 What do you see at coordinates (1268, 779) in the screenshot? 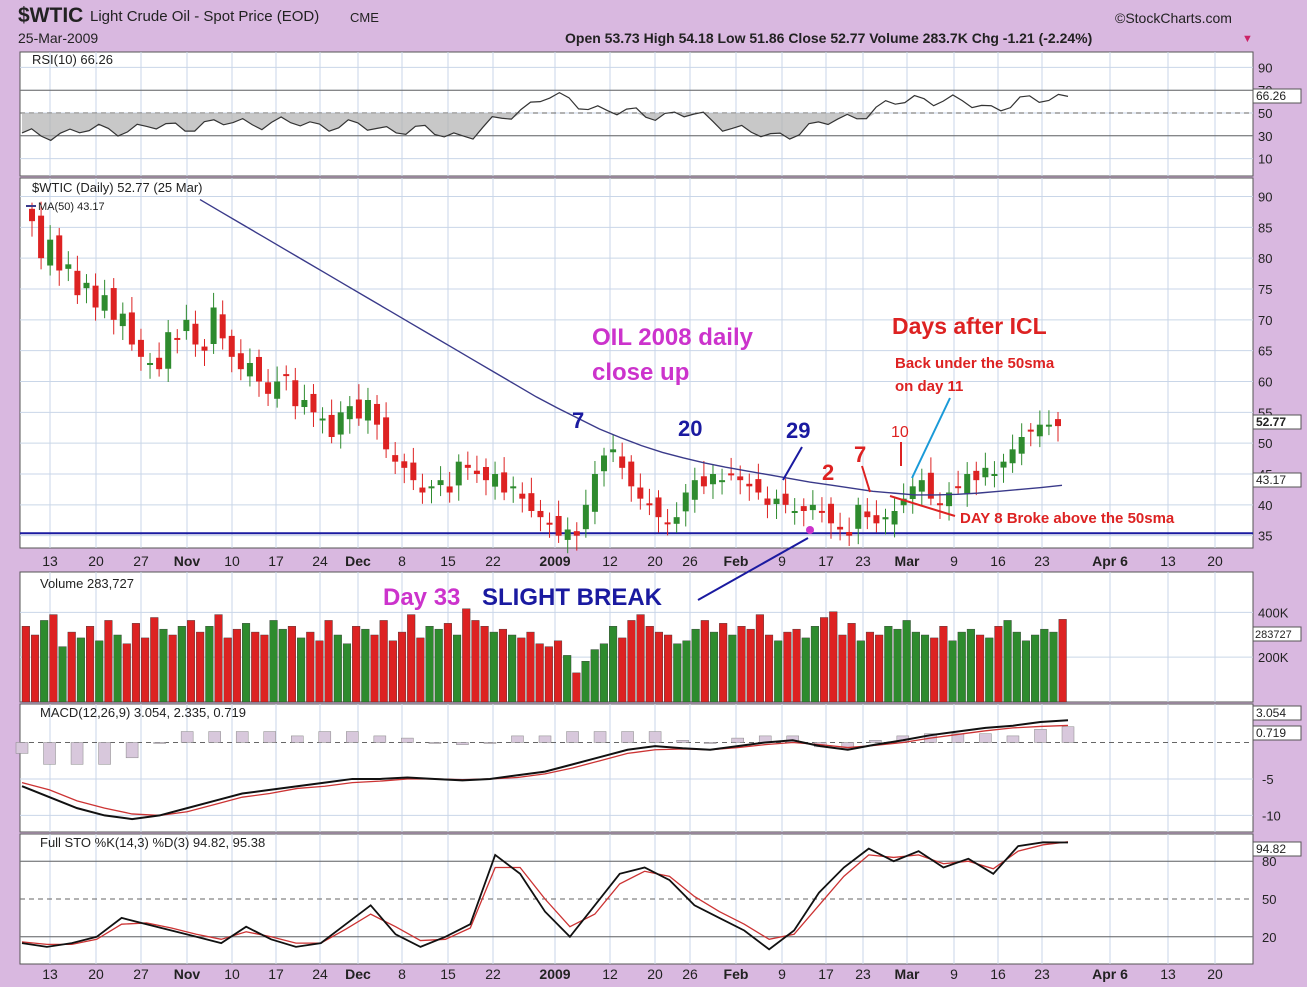
I see `macd-tick-label: -5` at bounding box center [1268, 779].